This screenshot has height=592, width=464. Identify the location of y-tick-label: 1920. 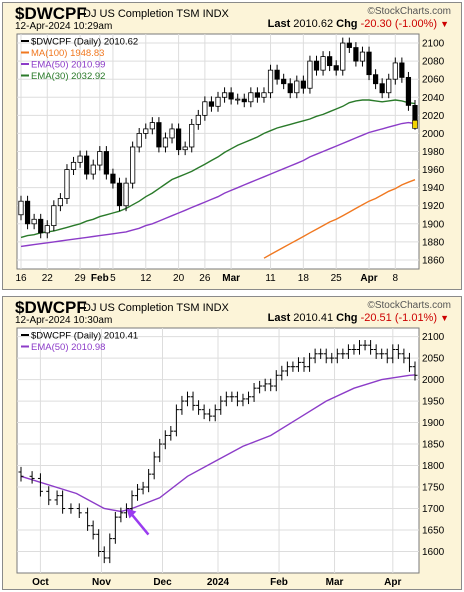
(433, 206).